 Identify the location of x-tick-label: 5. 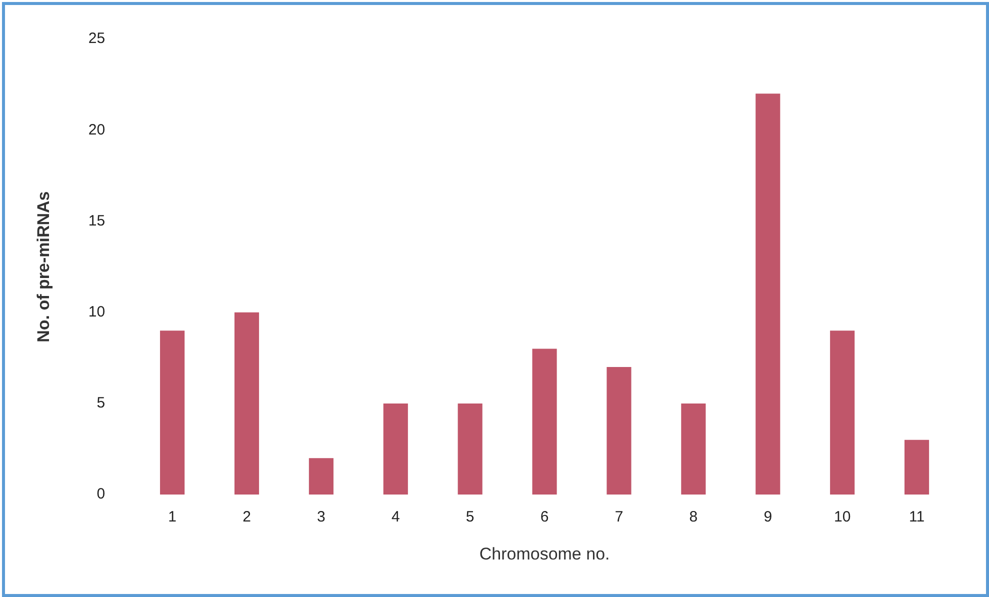
(470, 517).